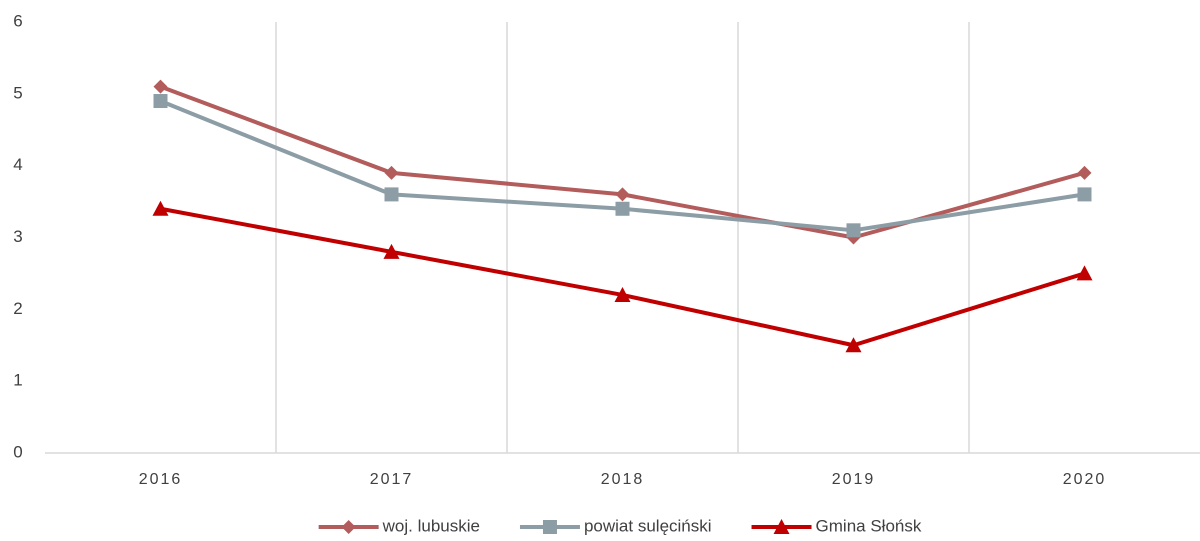 The height and width of the screenshot is (541, 1200). I want to click on x-tick-label: 2017, so click(392, 479).